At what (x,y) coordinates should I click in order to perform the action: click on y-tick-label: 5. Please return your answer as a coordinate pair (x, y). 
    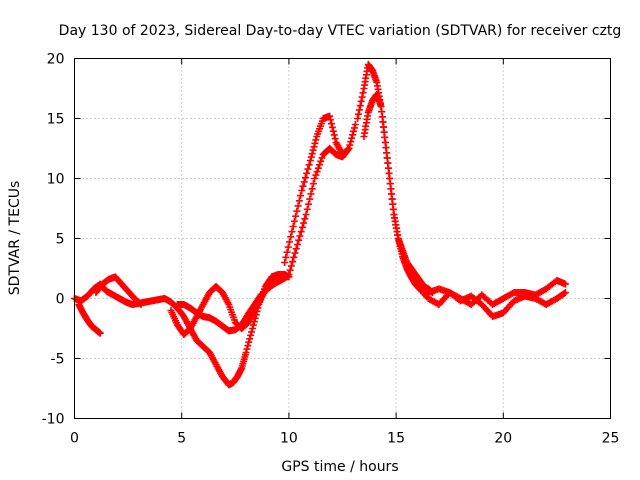
    Looking at the image, I should click on (60, 240).